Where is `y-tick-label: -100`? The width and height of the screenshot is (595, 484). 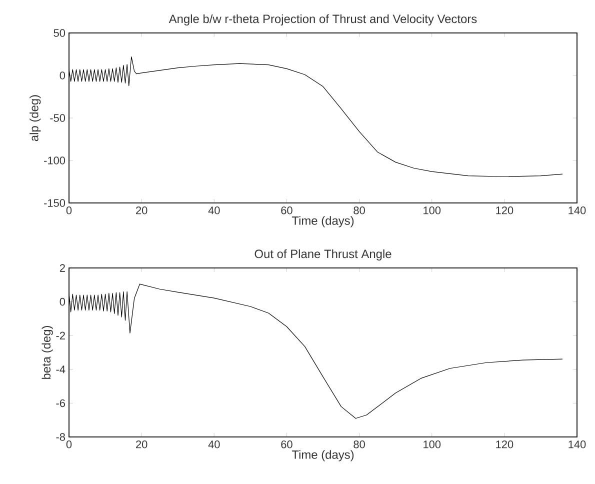
y-tick-label: -100 is located at coordinates (55, 160).